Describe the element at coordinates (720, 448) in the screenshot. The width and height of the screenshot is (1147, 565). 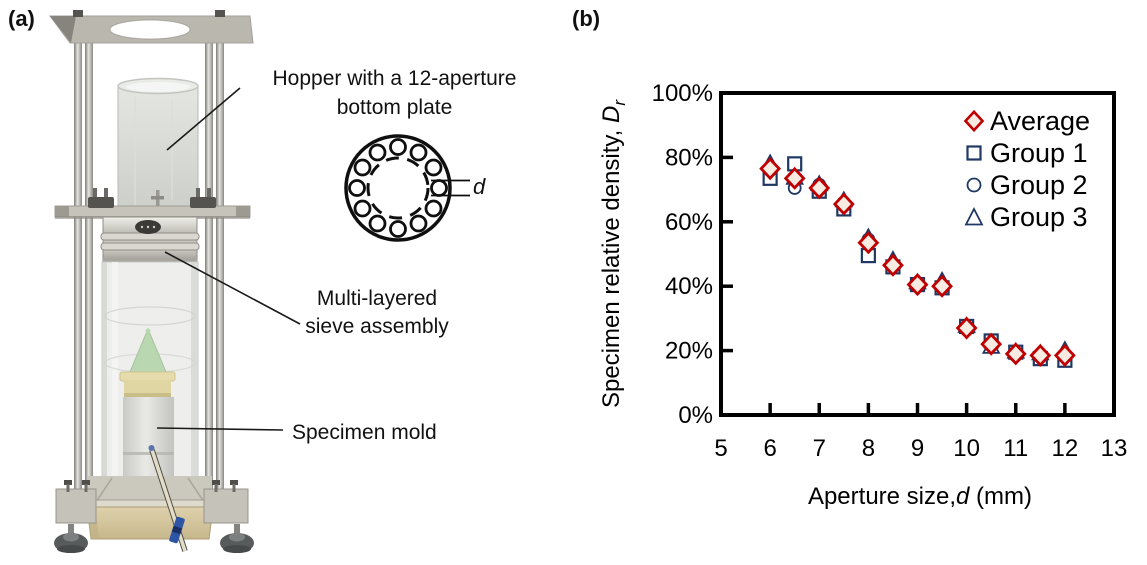
I see `x-tick-label: 5` at that location.